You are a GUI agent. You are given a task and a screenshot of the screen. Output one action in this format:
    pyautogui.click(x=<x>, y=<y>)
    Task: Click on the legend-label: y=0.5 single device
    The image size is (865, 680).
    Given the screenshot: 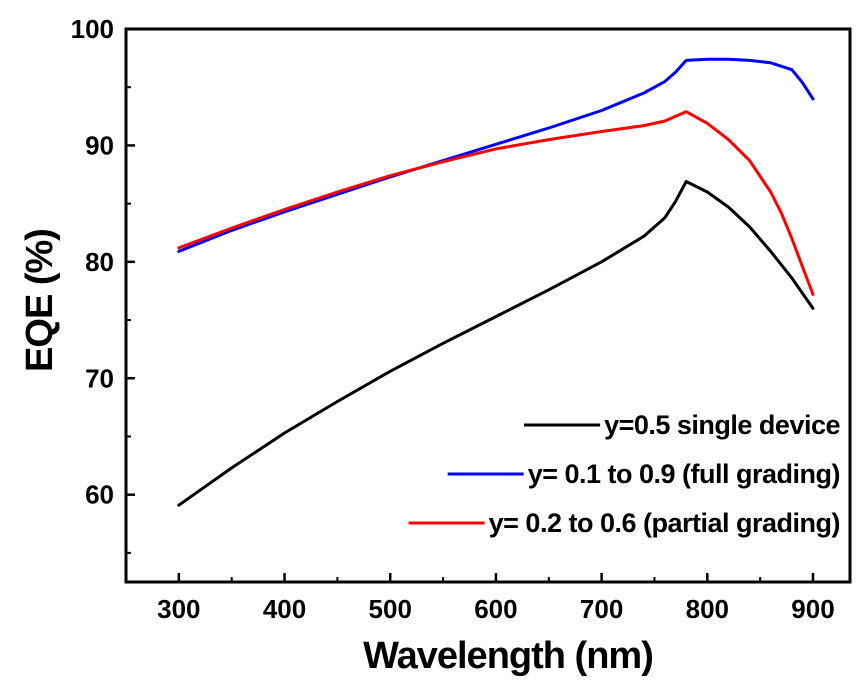 What is the action you would take?
    pyautogui.click(x=722, y=425)
    